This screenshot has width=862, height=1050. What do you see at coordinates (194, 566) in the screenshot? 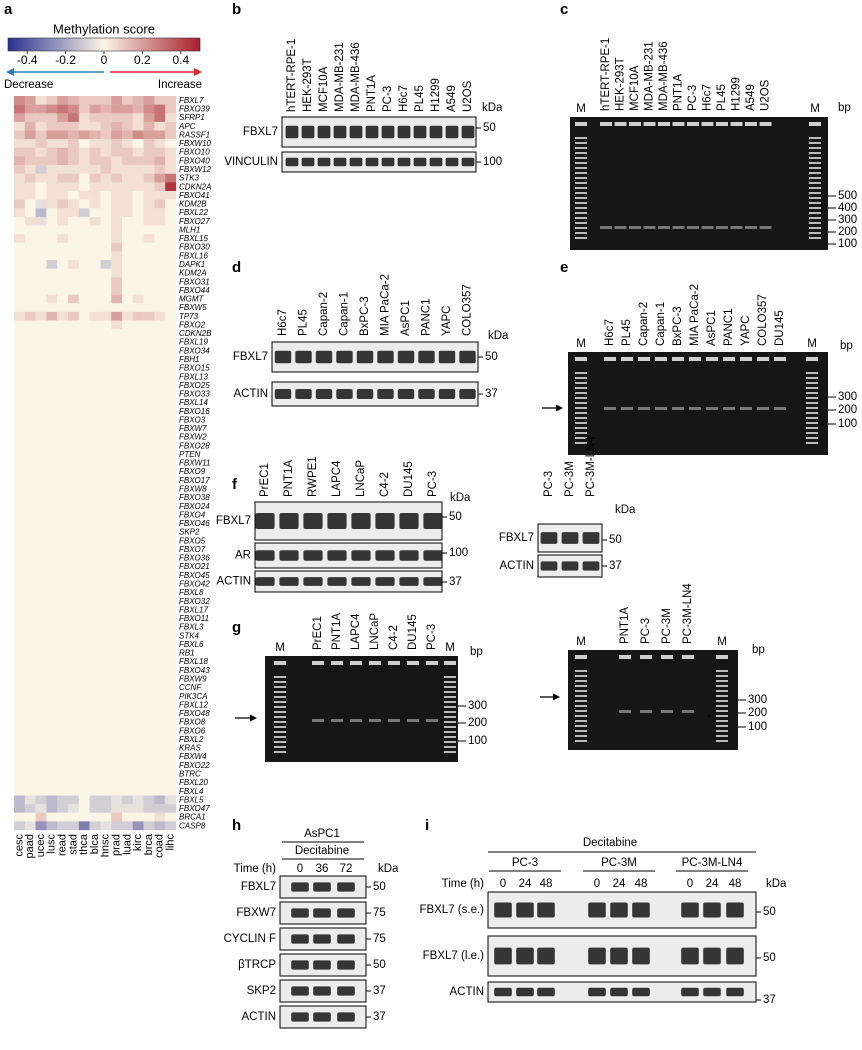
I see `gene-label: FBXO21` at bounding box center [194, 566].